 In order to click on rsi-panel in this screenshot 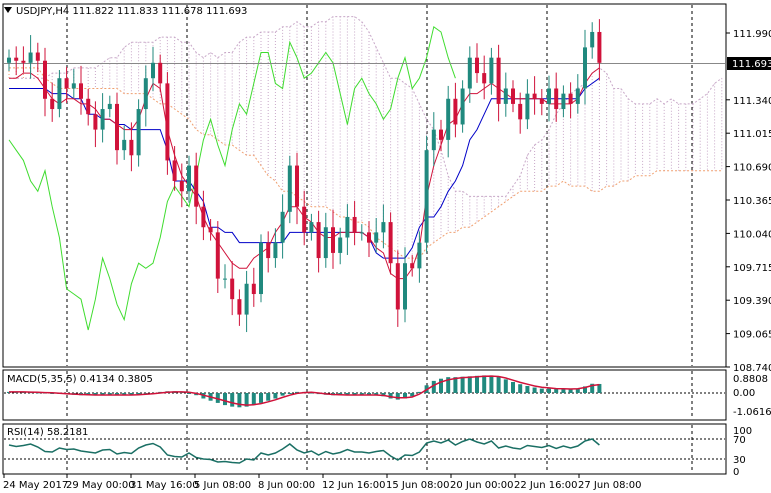, I will do `click(364, 451)`.